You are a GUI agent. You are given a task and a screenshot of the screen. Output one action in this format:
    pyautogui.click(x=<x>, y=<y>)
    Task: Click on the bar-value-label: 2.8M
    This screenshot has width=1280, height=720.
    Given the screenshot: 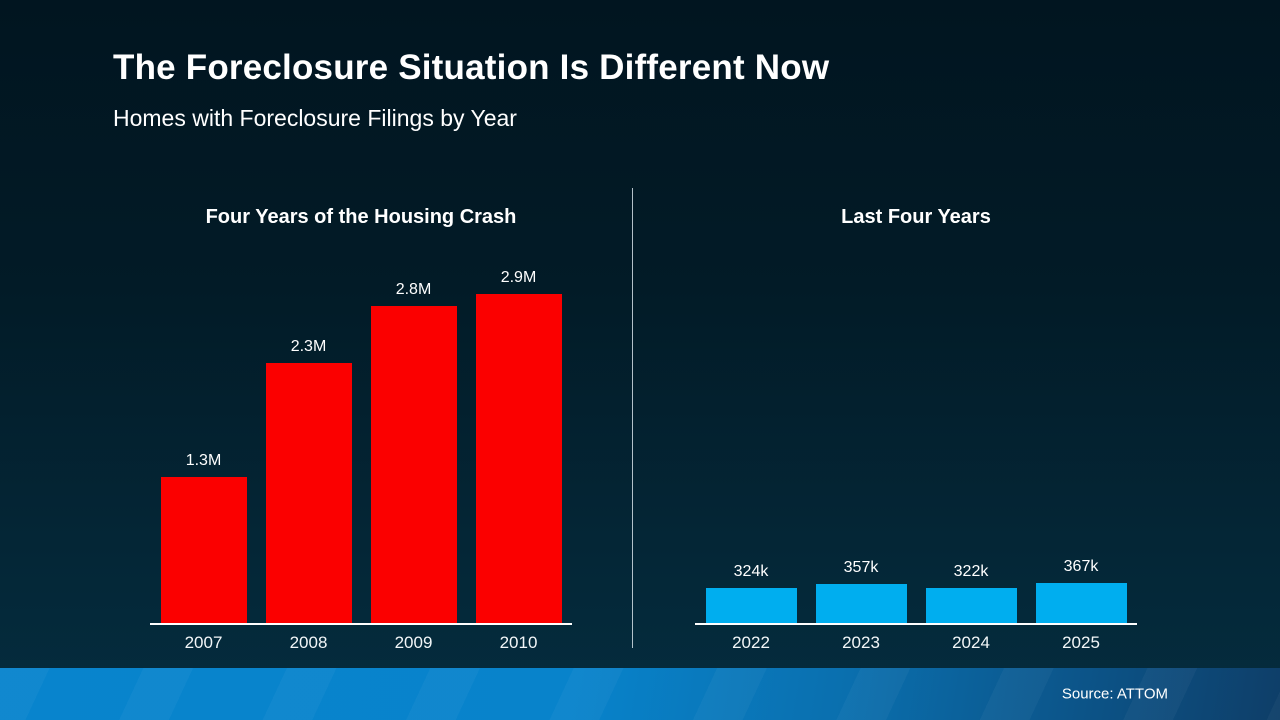 What is the action you would take?
    pyautogui.click(x=413, y=289)
    